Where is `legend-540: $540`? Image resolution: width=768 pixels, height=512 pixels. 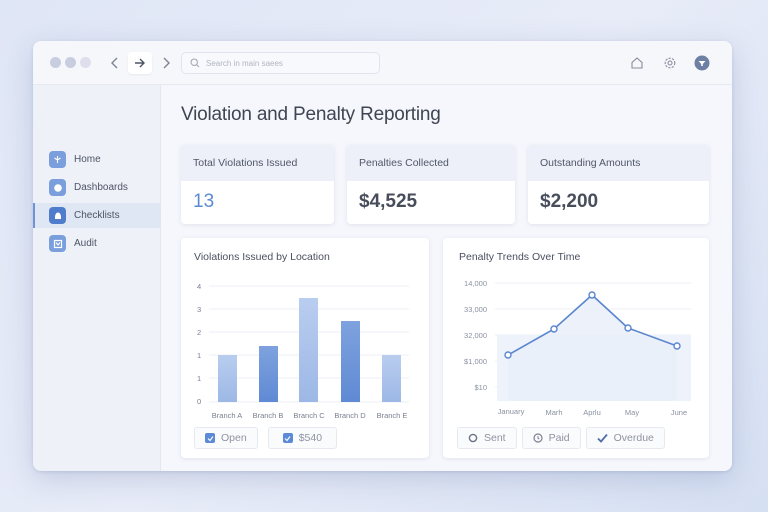
legend-540: $540 is located at coordinates (302, 438).